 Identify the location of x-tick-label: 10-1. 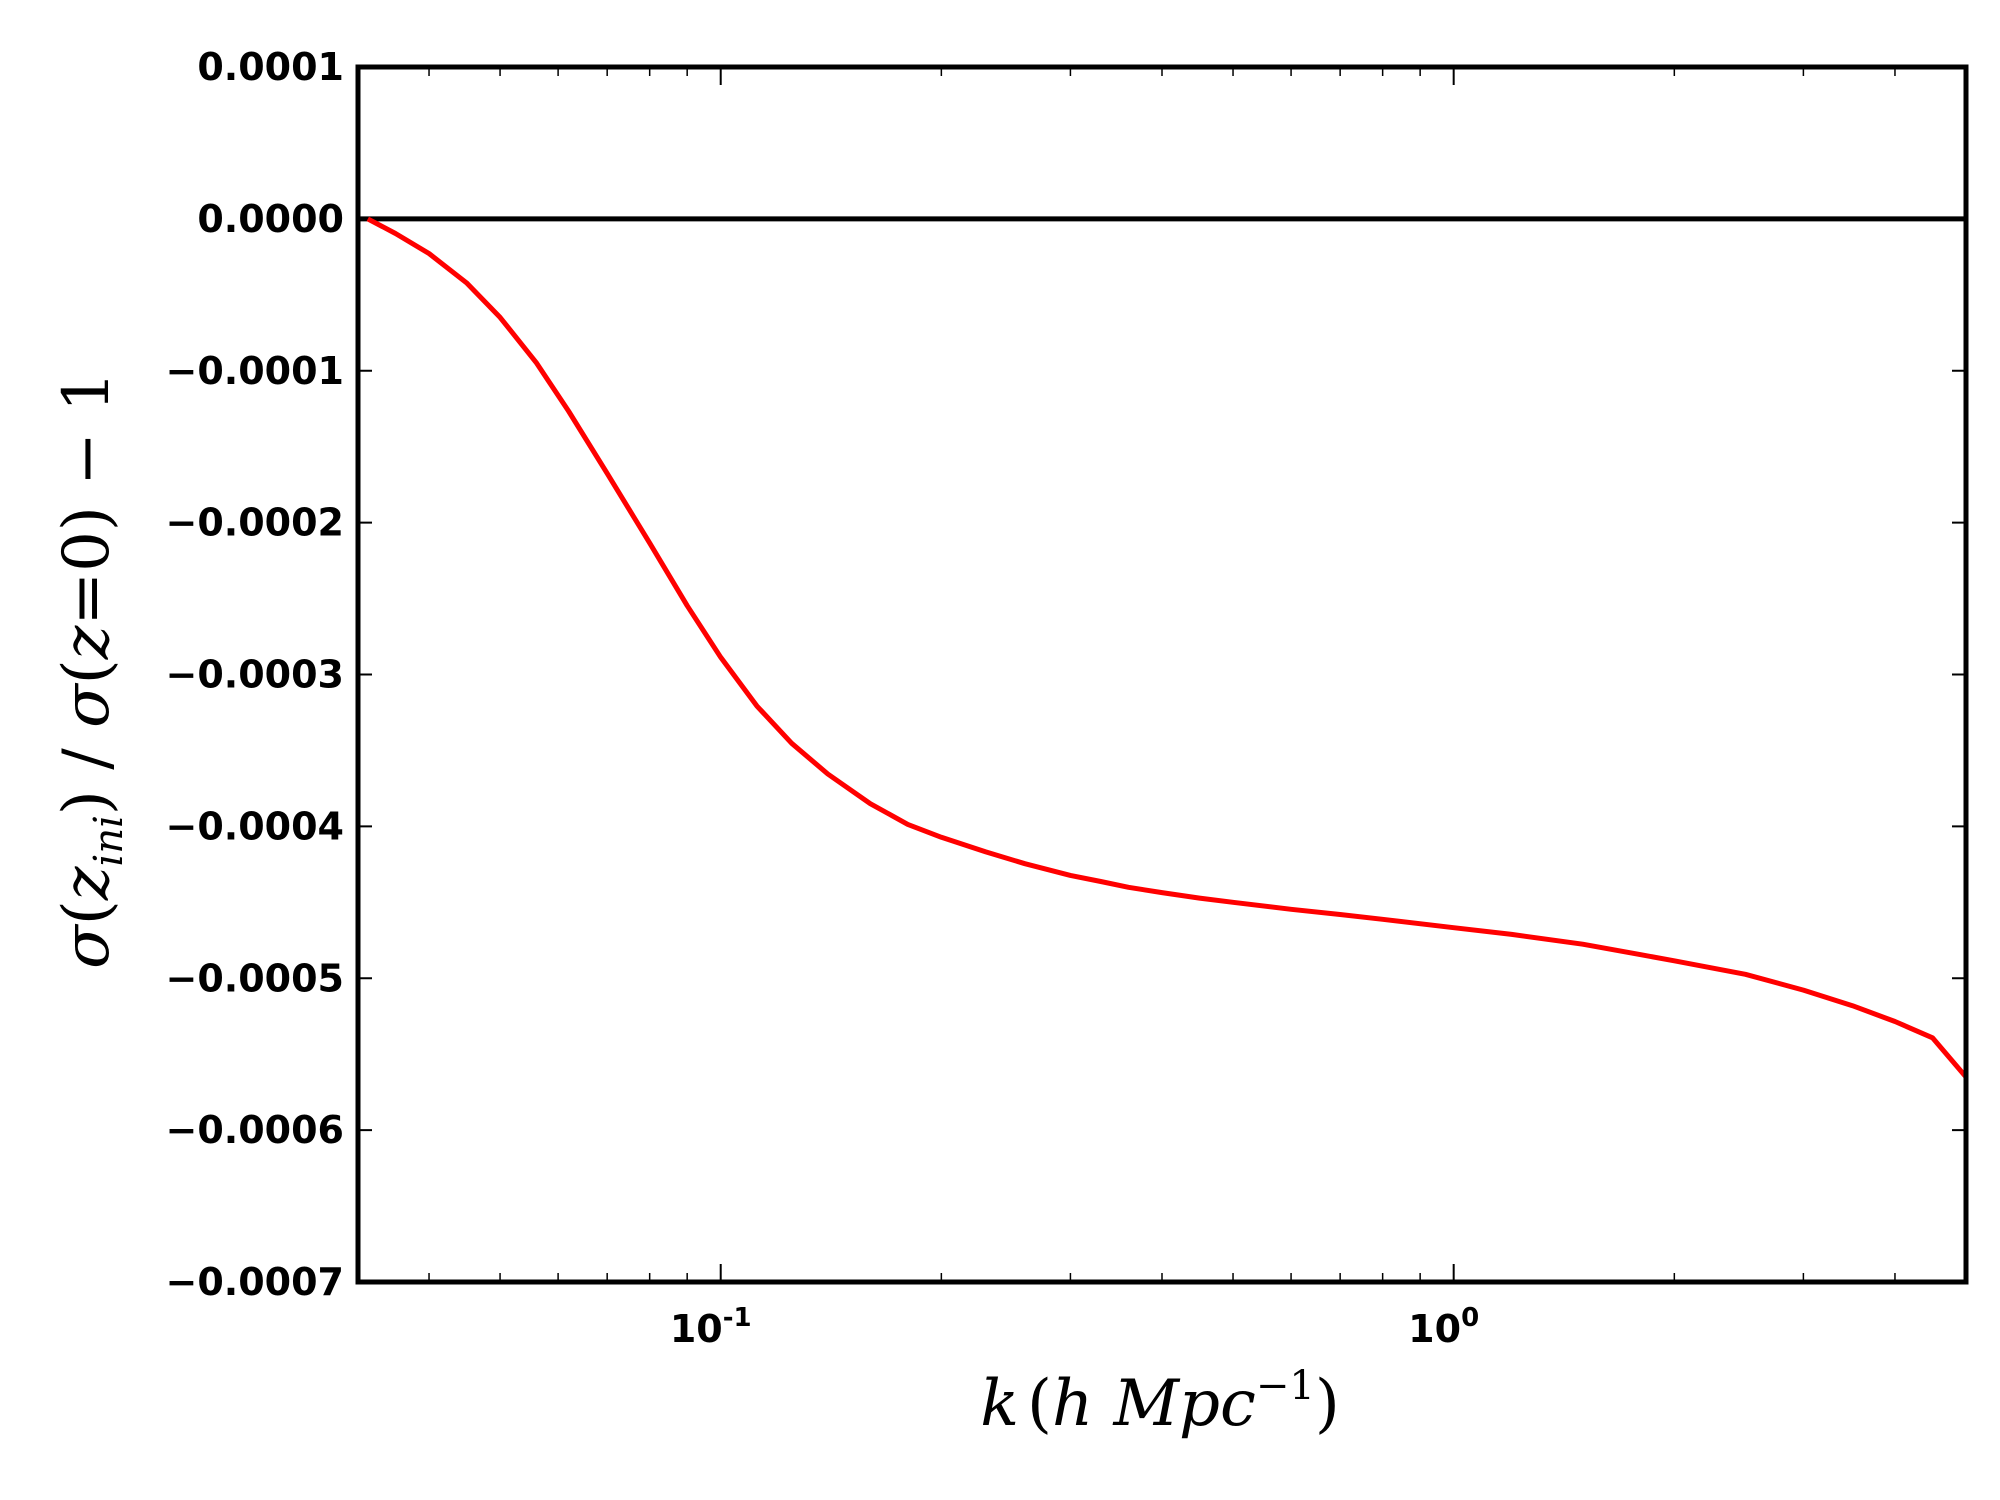
(711, 1327).